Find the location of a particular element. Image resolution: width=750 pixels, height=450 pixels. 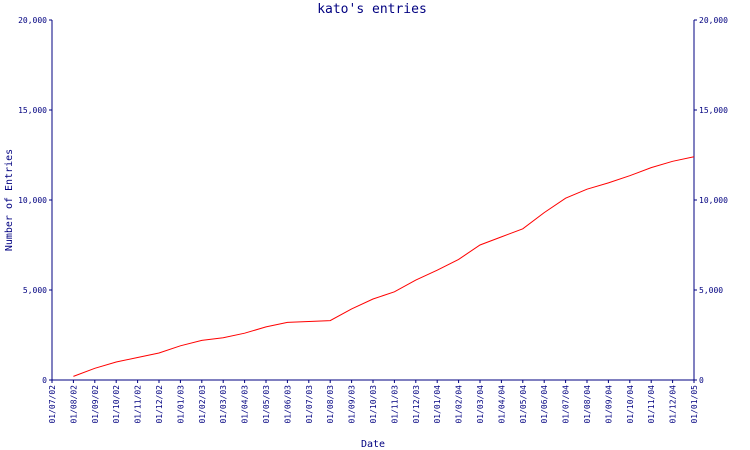

y-tick-label-right: 0 is located at coordinates (701, 380).